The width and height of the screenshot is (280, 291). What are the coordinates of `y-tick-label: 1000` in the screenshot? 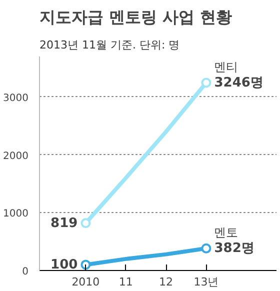 It's located at (16, 214).